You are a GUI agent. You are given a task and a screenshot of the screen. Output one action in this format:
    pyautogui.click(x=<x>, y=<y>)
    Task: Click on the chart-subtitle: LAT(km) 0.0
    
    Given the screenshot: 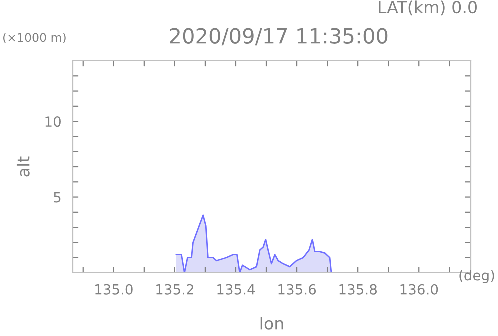 What is the action you would take?
    pyautogui.click(x=428, y=8)
    